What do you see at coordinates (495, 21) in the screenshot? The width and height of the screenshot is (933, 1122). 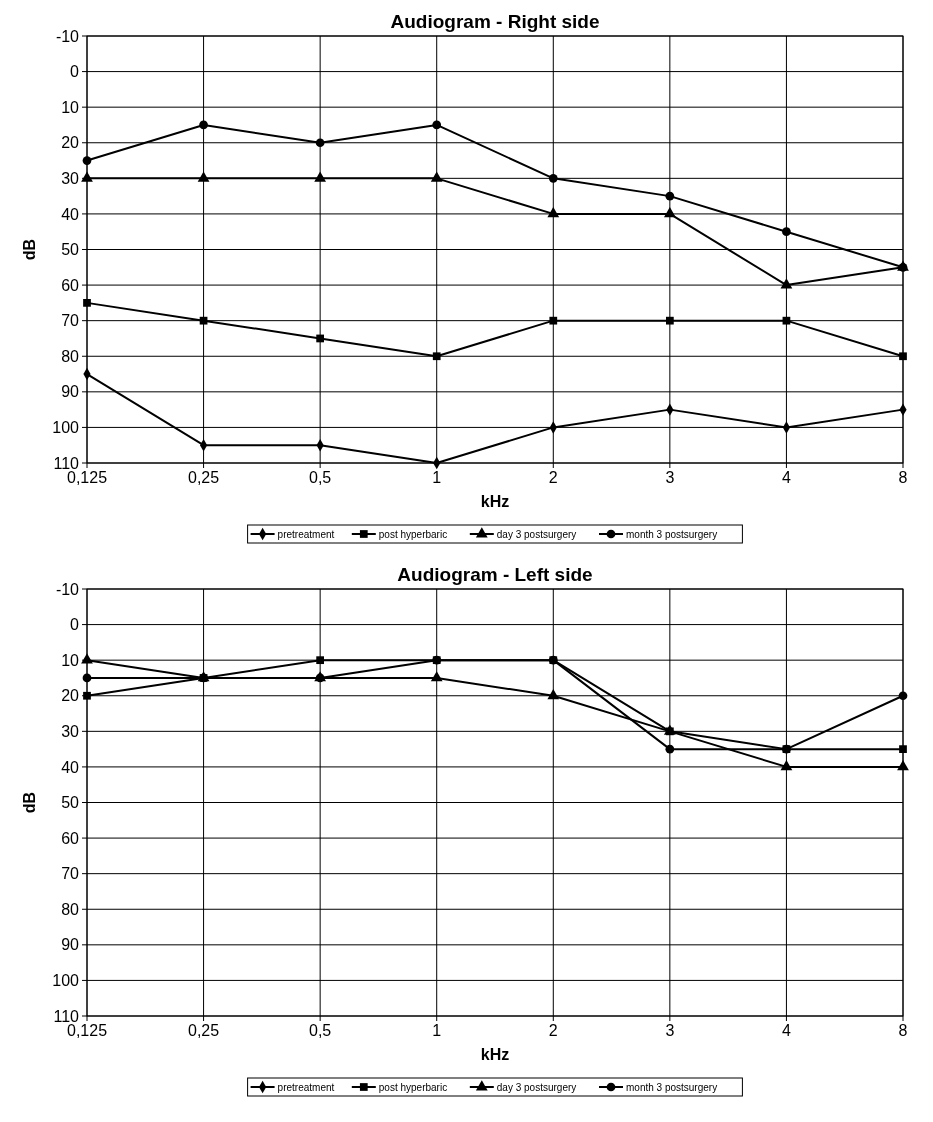 I see `chart-title: Audiogram - Right side` at bounding box center [495, 21].